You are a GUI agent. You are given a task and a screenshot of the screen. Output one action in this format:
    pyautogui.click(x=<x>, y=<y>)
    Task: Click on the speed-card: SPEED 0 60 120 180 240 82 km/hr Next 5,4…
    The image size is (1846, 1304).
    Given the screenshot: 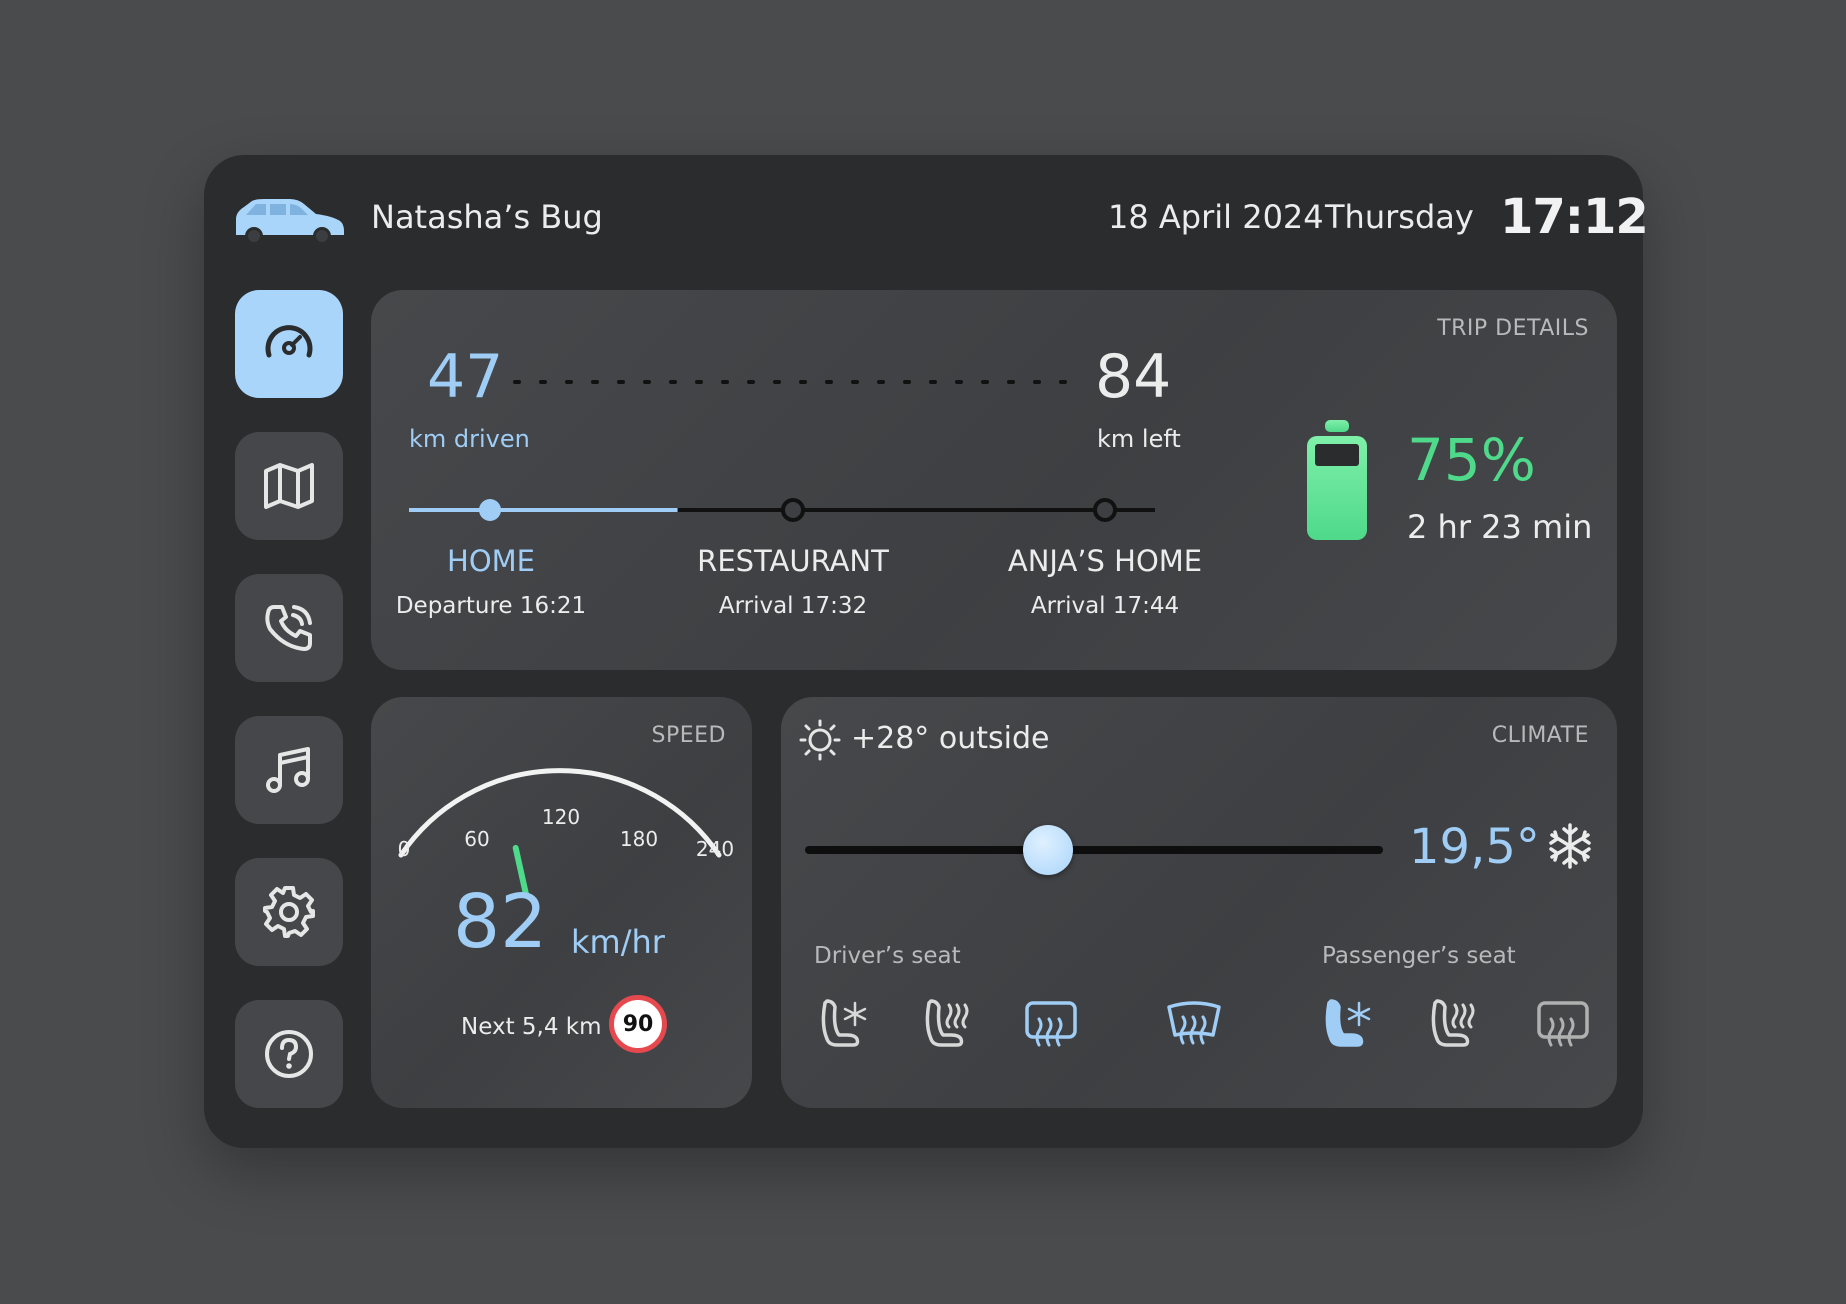 What is the action you would take?
    pyautogui.click(x=561, y=902)
    